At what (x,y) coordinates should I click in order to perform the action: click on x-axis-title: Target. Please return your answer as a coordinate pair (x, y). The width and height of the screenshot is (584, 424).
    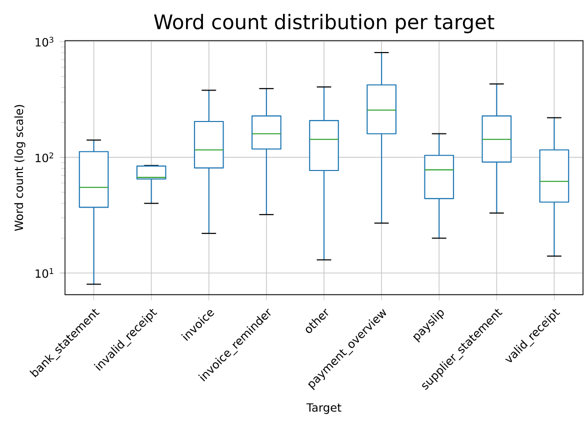
    Looking at the image, I should click on (324, 408).